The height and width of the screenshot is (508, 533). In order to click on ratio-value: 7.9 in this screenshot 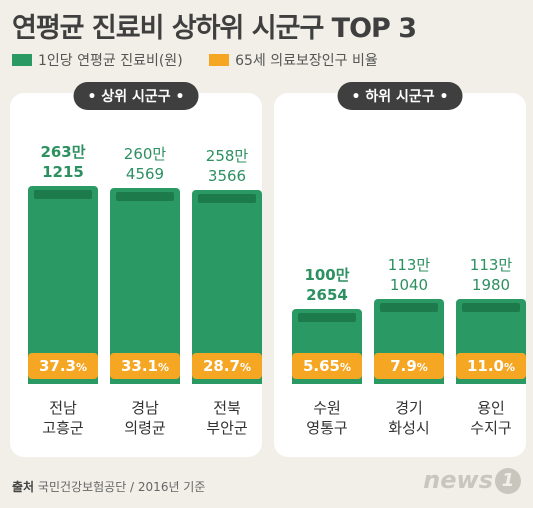, I will do `click(403, 366)`.